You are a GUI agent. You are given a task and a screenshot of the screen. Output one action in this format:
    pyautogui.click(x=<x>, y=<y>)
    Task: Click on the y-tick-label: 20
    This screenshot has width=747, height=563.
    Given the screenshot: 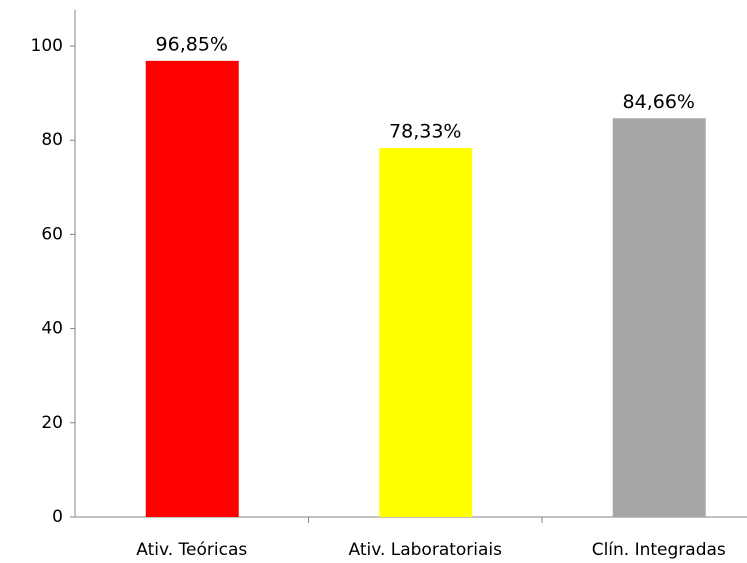 What is the action you would take?
    pyautogui.click(x=52, y=423)
    